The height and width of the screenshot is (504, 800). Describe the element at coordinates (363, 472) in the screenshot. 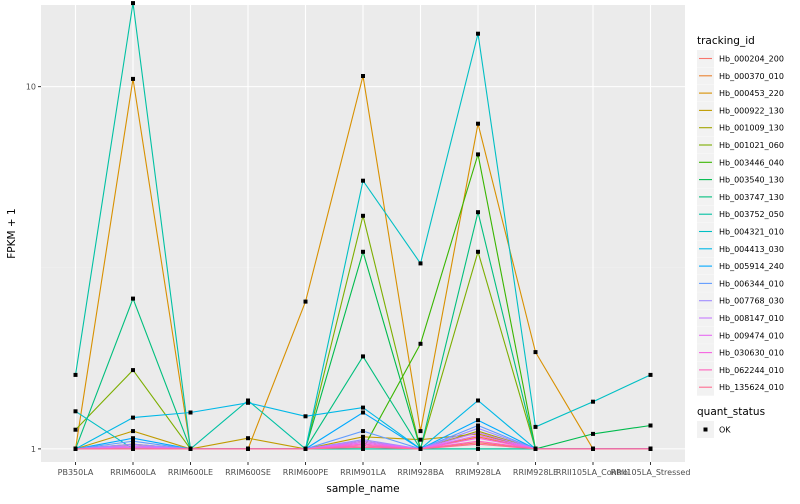

I see `x-tick-label: RRIM901LA` at that location.